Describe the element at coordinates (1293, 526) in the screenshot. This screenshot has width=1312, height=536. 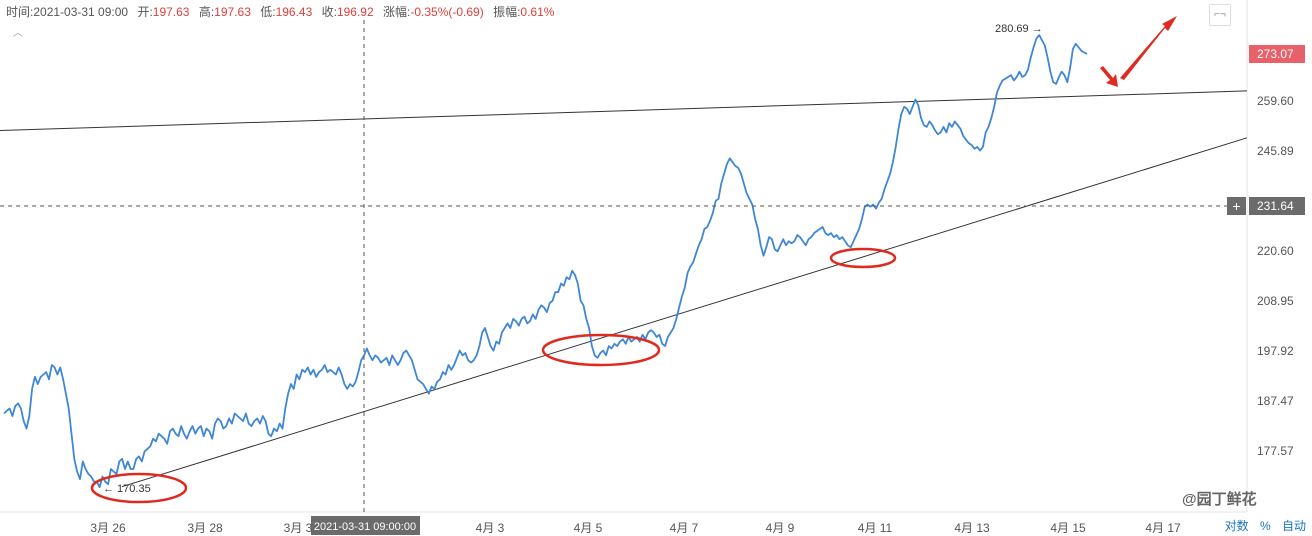
I see `auto-scale-toggle: 自动` at that location.